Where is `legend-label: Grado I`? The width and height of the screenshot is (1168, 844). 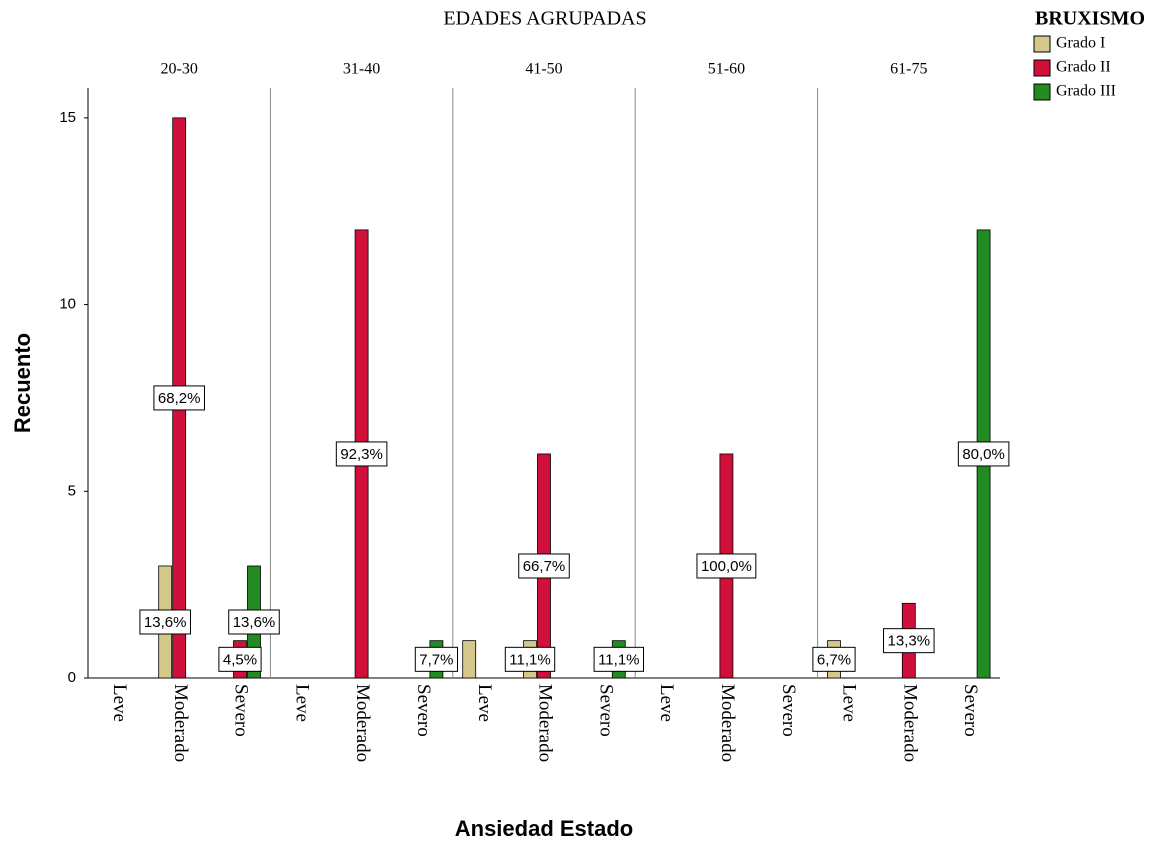 legend-label: Grado I is located at coordinates (1080, 43).